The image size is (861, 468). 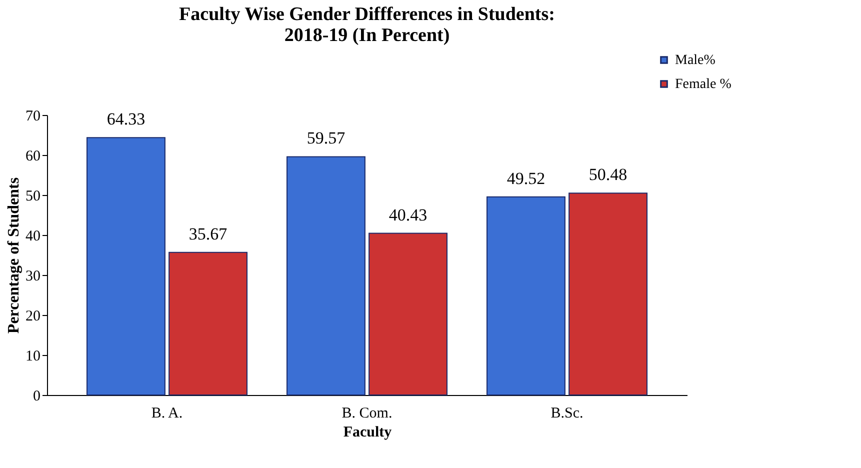 I want to click on data-label: 40.43, so click(x=408, y=214).